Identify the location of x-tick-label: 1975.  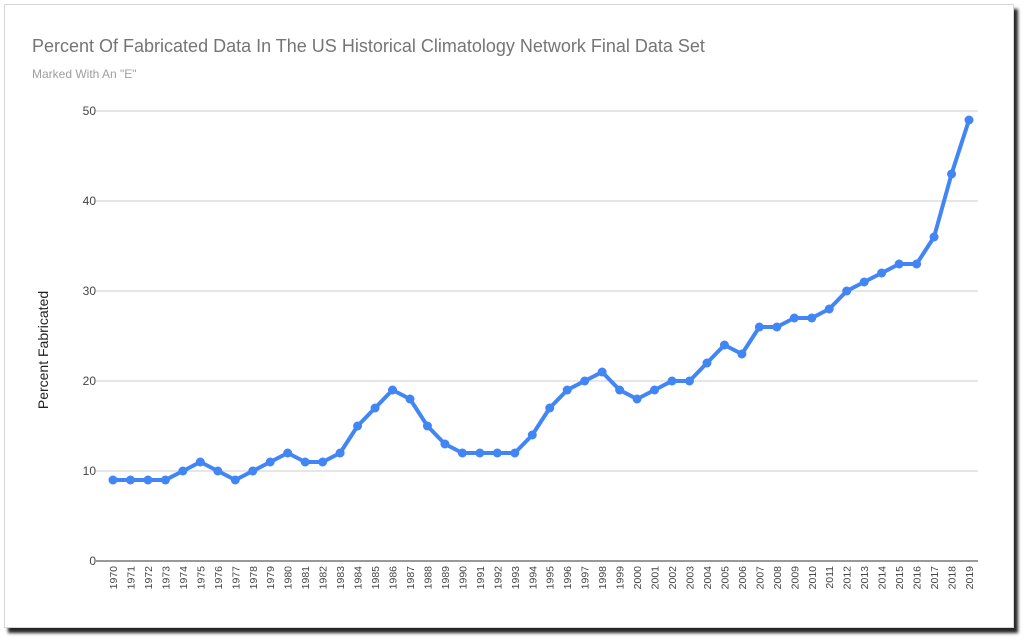
(201, 578).